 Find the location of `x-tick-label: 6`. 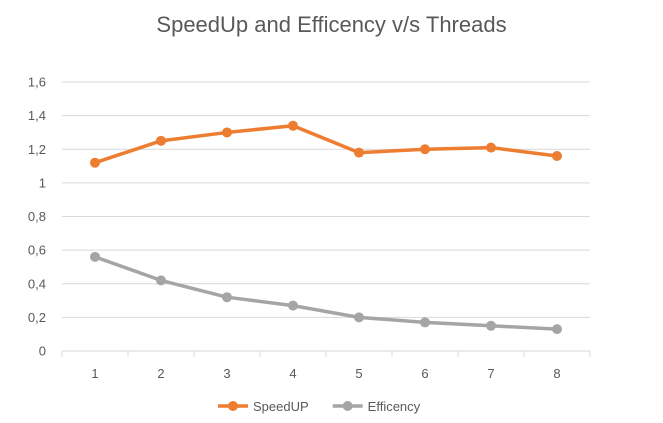

x-tick-label: 6 is located at coordinates (424, 373).